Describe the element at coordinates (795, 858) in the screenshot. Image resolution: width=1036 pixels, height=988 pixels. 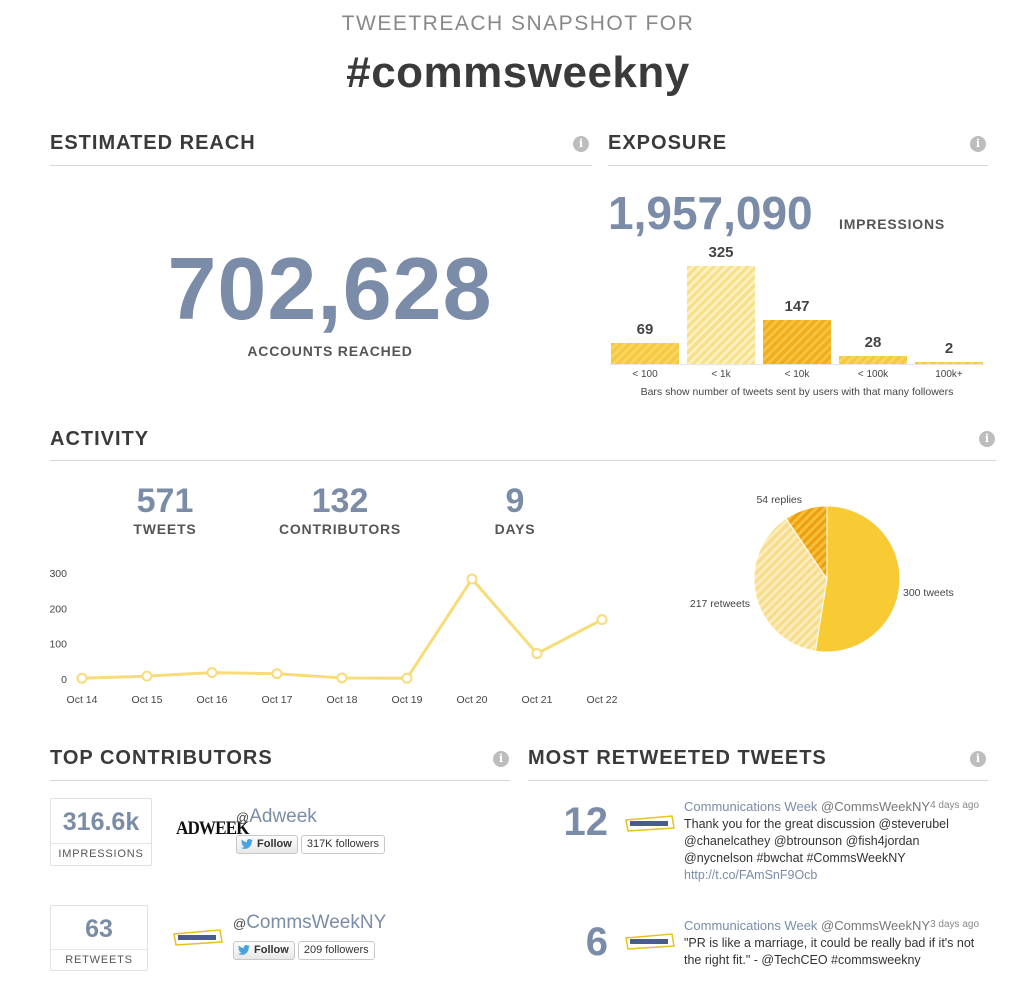
I see `tweet-line: @nycnelson #bwchat #CommsWeekNY` at that location.